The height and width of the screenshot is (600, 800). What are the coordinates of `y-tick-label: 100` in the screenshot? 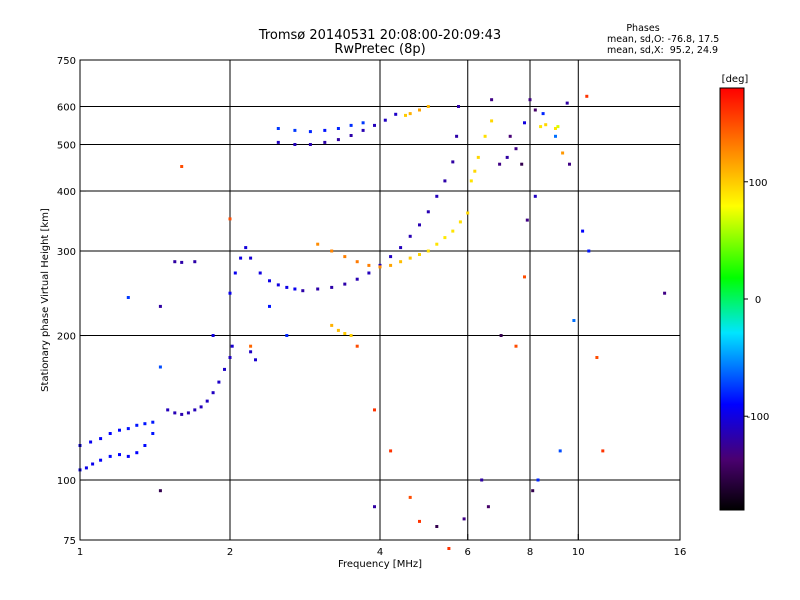 It's located at (66, 481).